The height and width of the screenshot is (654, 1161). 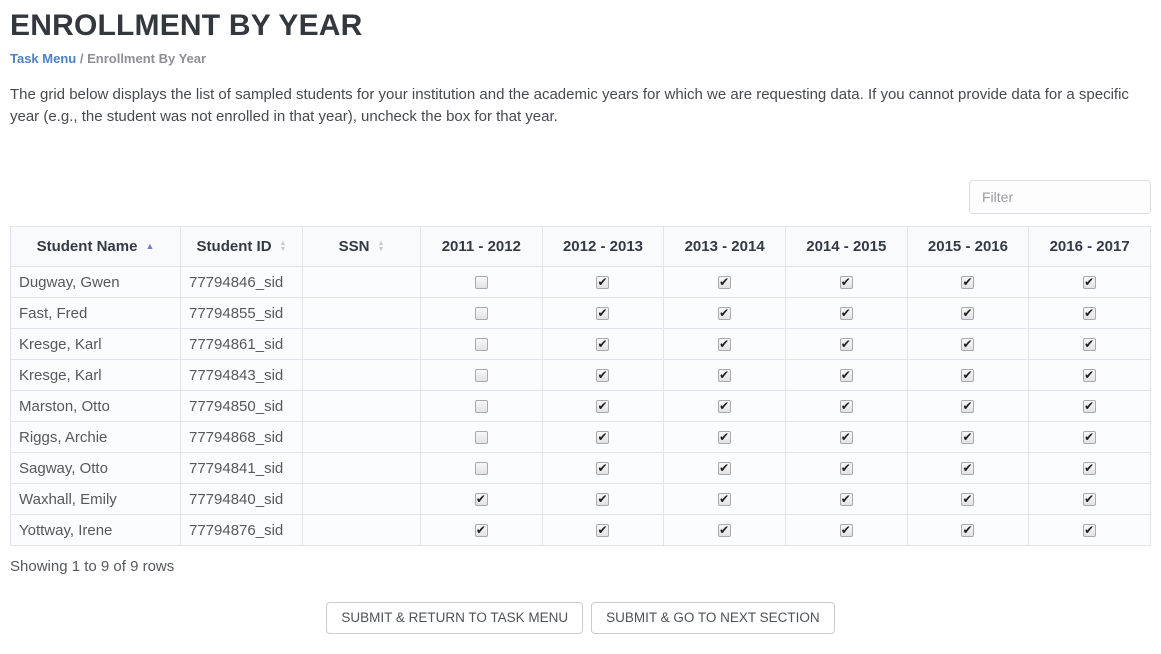 I want to click on column-header-student-name: Student Name ▲, so click(x=95, y=246).